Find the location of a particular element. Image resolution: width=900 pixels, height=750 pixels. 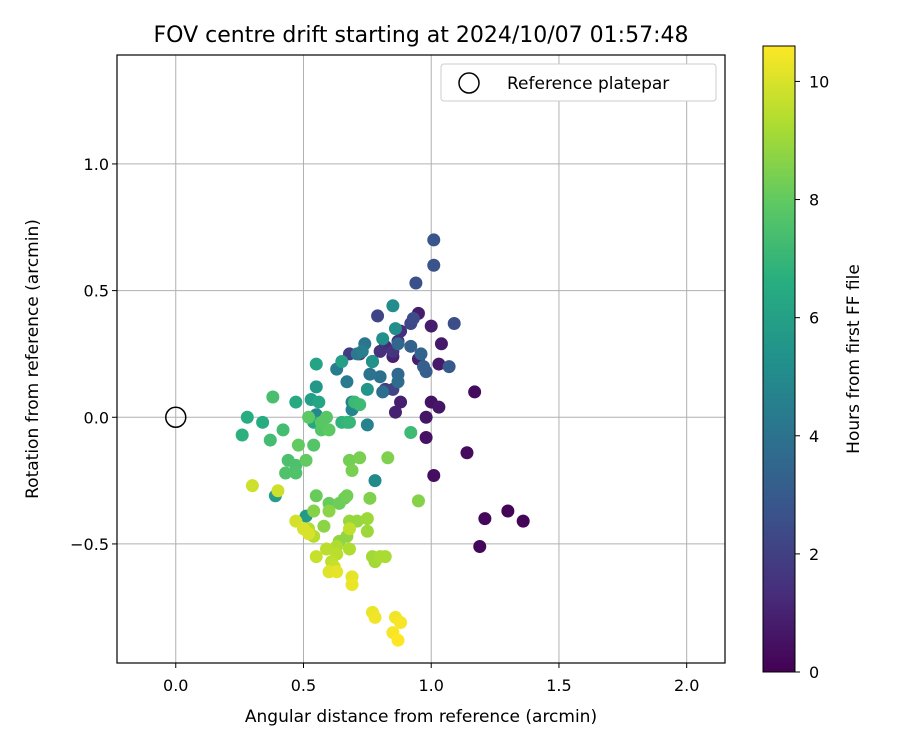

y-tick-label: 0.0 is located at coordinates (96, 417).